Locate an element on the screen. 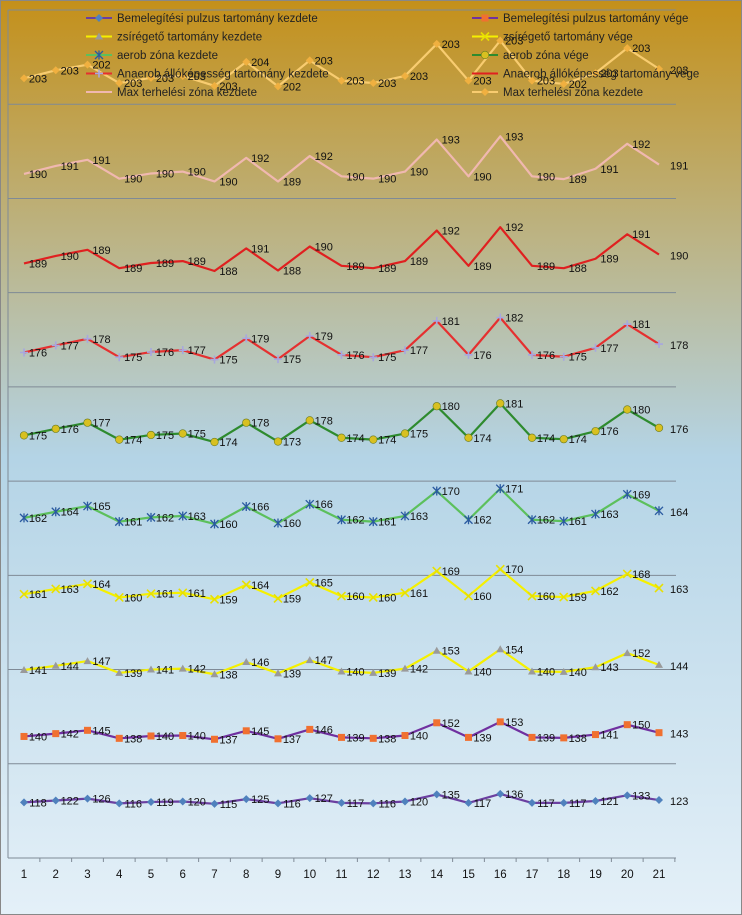 This screenshot has height=915, width=742. data-label: 168 is located at coordinates (641, 575).